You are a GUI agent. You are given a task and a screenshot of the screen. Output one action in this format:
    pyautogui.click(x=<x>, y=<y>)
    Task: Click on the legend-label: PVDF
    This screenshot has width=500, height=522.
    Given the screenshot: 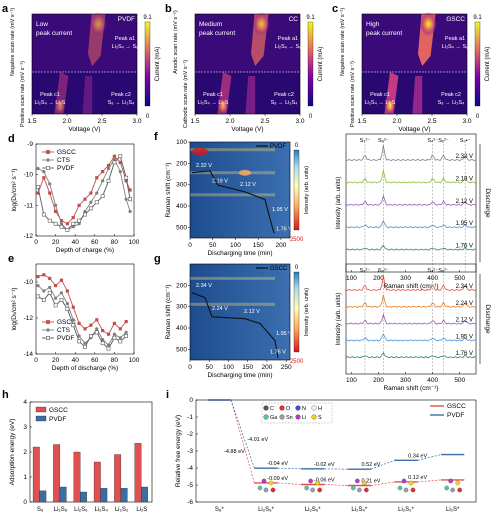 What is the action you would take?
    pyautogui.click(x=65, y=338)
    